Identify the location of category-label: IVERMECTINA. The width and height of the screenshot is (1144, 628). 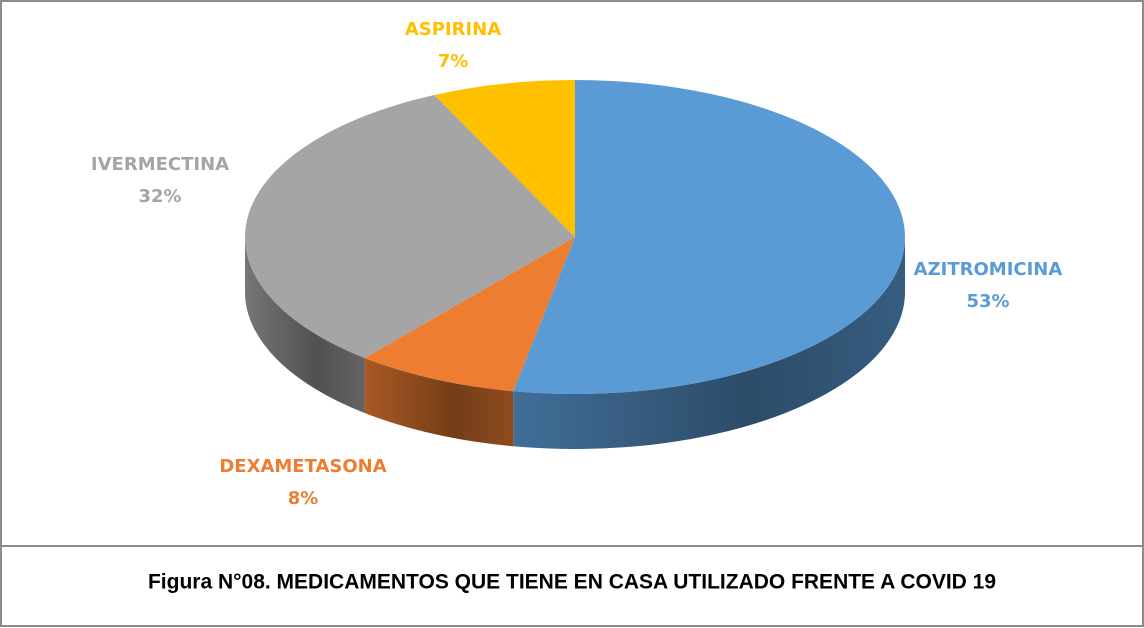
(160, 164).